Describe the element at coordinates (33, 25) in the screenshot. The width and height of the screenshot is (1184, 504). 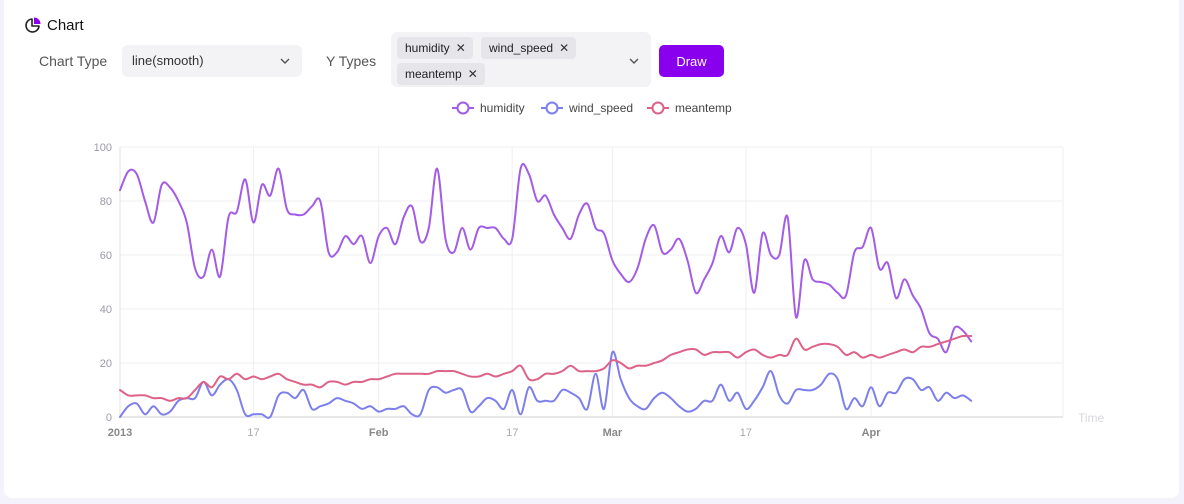
I see `pie-chart-icon` at that location.